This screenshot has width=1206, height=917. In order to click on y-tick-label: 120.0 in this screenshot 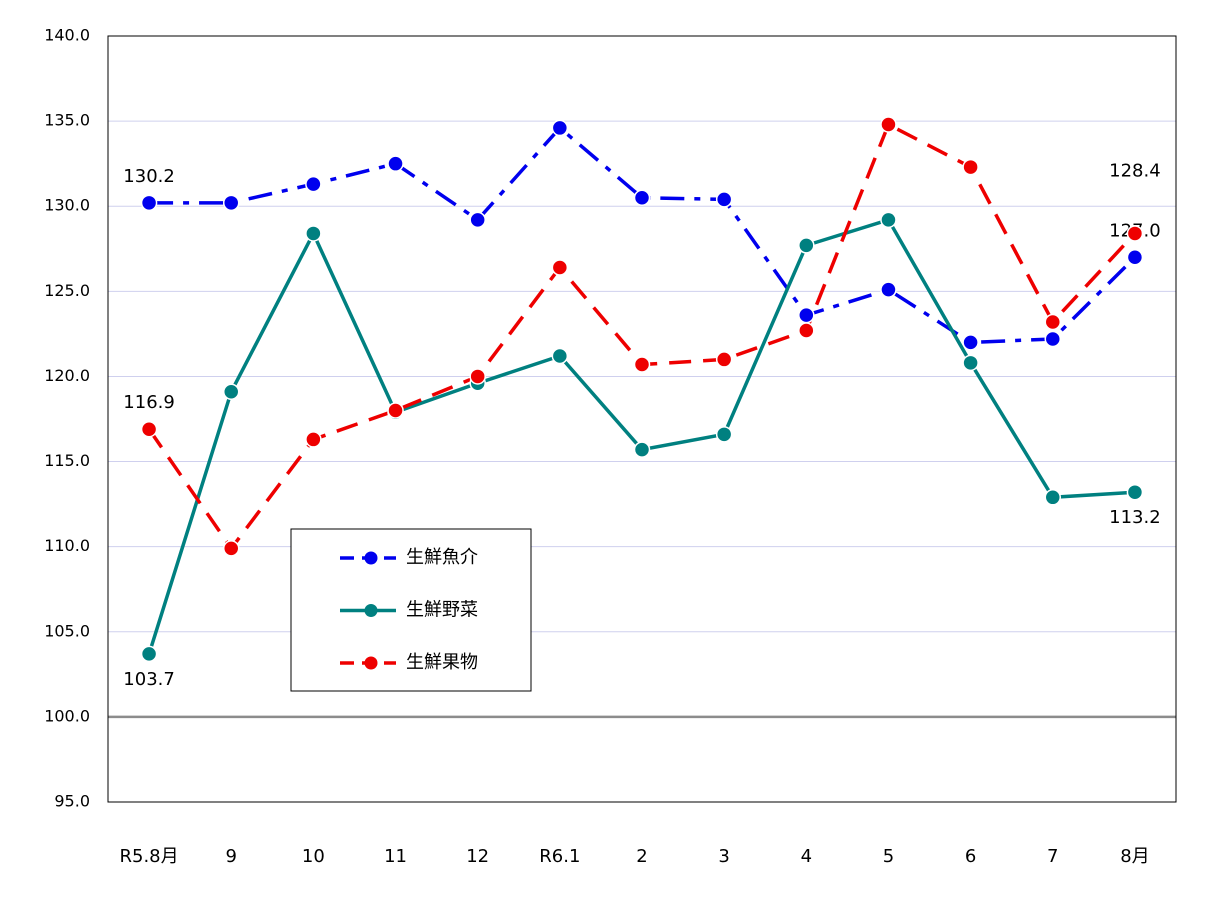, I will do `click(67, 375)`.